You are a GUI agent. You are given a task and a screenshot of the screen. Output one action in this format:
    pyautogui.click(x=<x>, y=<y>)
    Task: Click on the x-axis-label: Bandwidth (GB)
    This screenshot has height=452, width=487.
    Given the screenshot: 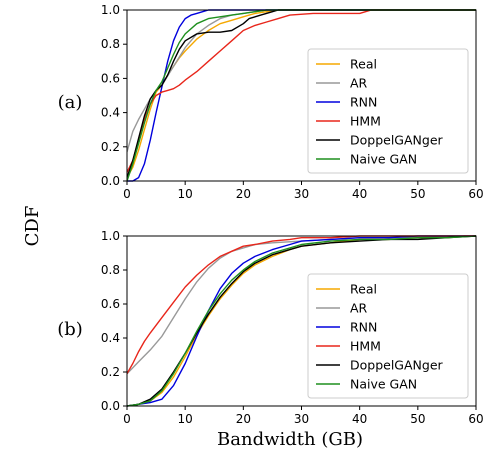 What is the action you would take?
    pyautogui.click(x=290, y=439)
    